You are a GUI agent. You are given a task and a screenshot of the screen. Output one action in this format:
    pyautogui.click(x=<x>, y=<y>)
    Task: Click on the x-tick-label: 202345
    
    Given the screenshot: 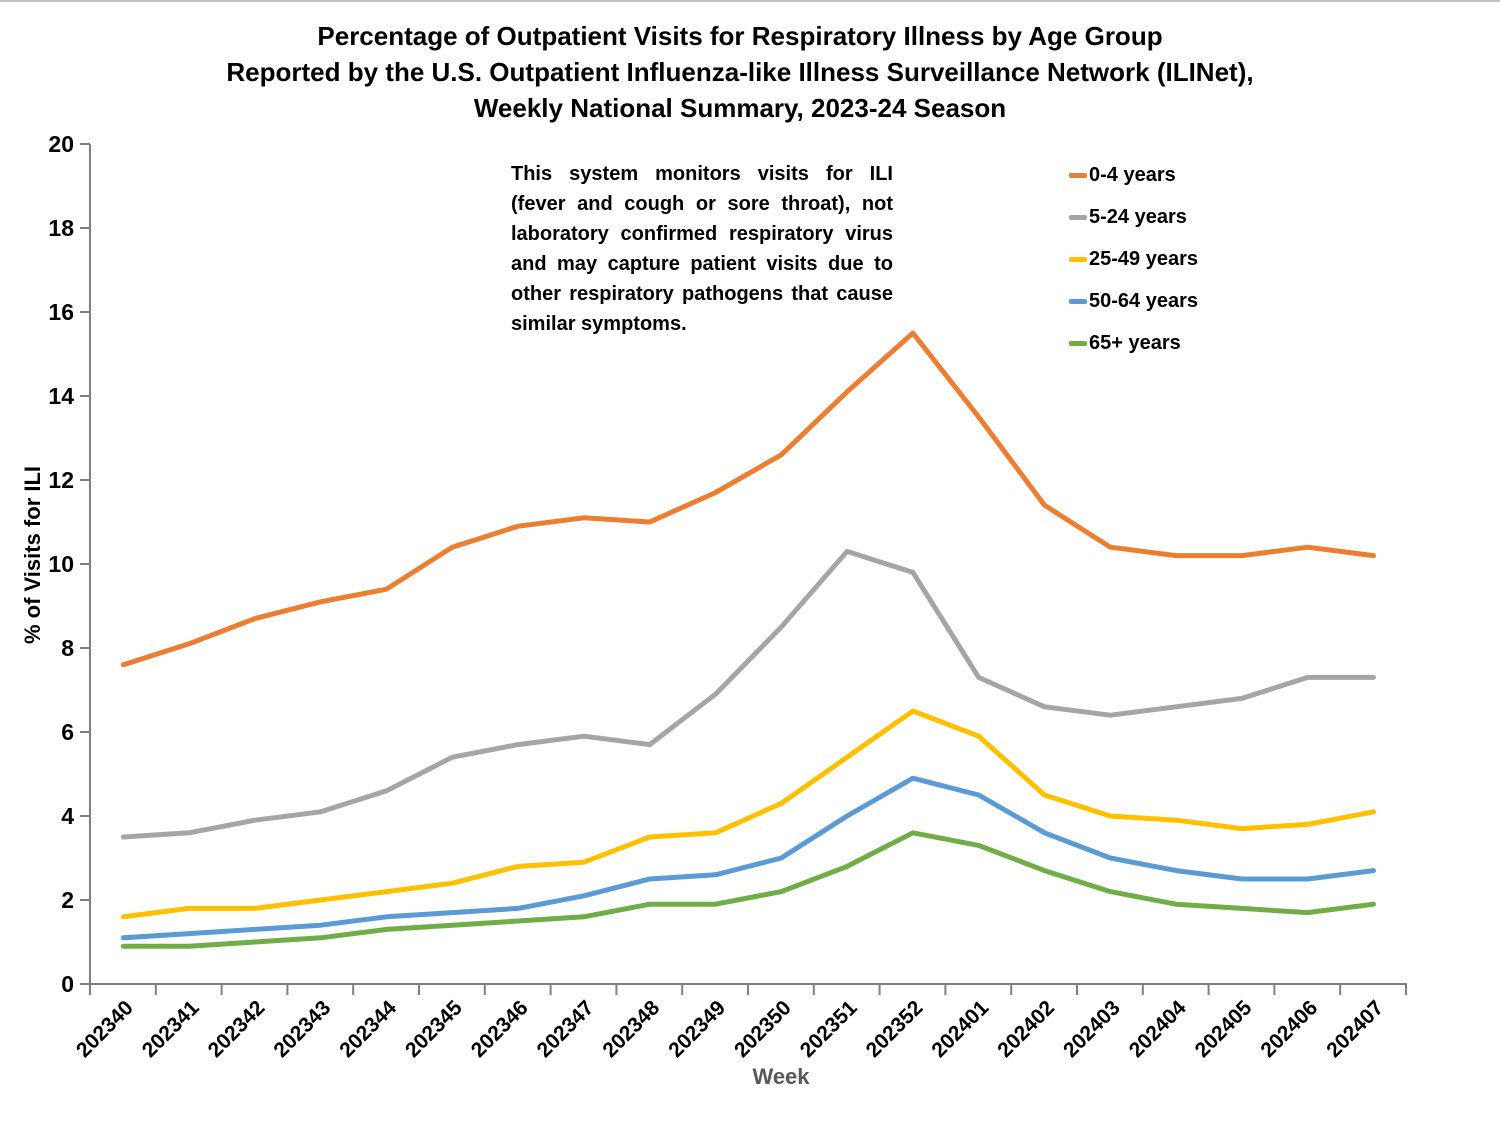 What is the action you would take?
    pyautogui.click(x=434, y=1029)
    